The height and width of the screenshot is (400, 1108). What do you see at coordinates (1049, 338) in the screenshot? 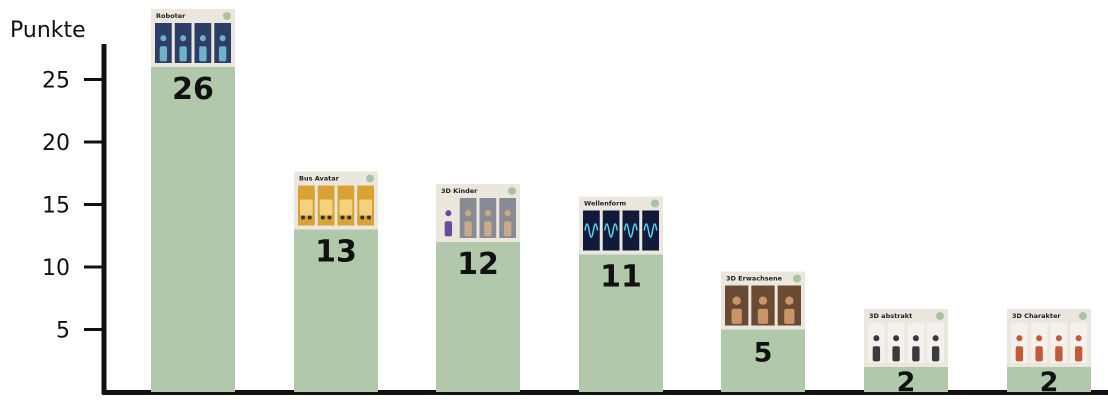
I see `thumbnail-card: 3D Charakter` at bounding box center [1049, 338].